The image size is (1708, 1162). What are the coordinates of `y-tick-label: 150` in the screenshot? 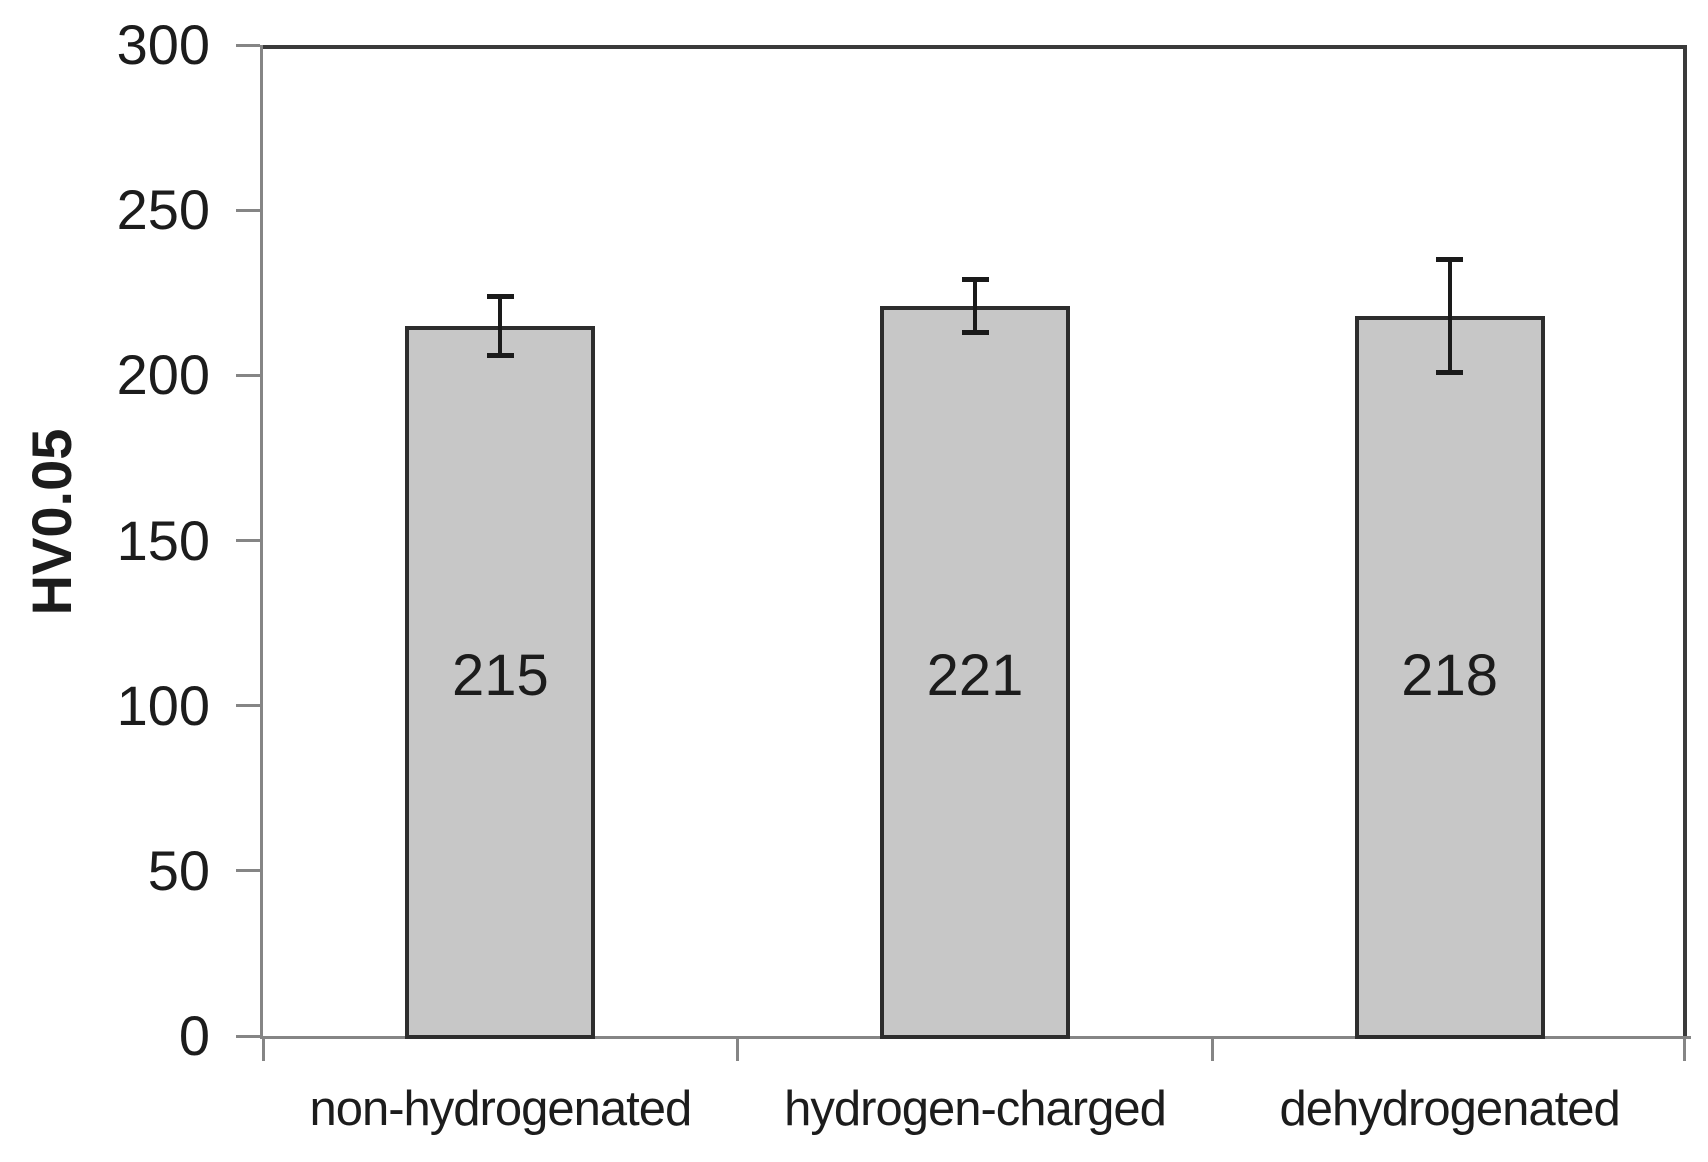 It's located at (163, 540).